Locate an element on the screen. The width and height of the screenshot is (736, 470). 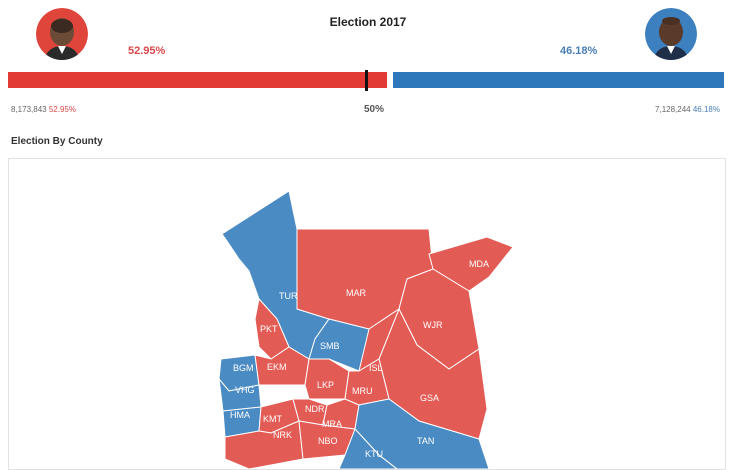
right-candidate-votes: 7,128,244 46.18% is located at coordinates (687, 109).